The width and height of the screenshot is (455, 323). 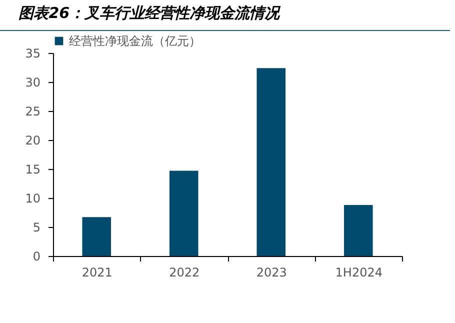 I want to click on y-tick-label: 25, so click(x=32, y=111).